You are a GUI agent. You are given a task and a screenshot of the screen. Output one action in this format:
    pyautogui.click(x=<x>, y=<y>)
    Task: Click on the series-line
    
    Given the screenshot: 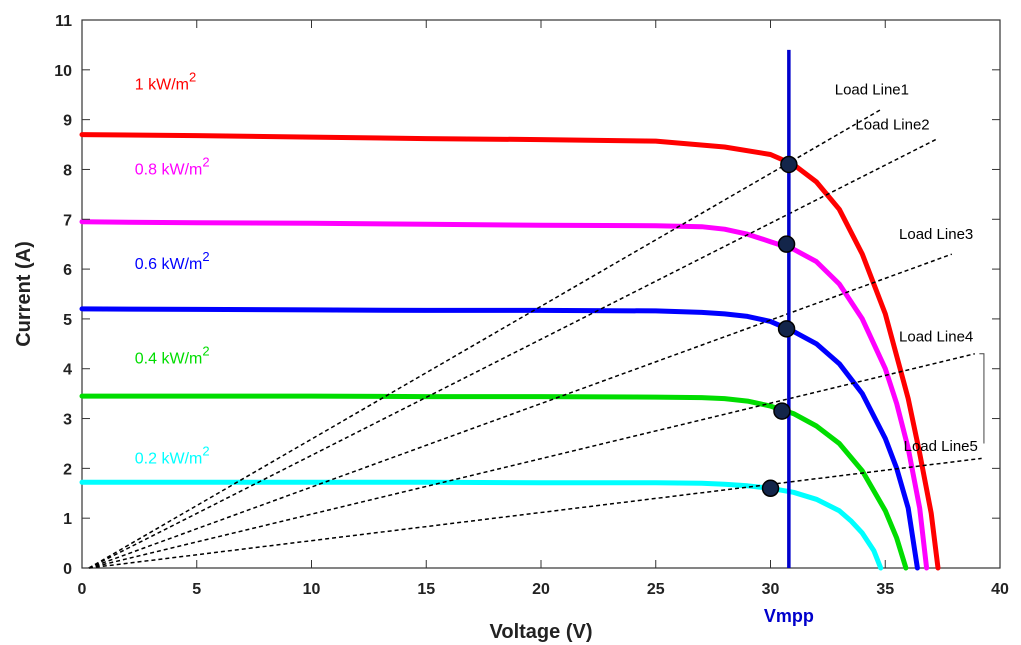 What is the action you would take?
    pyautogui.click(x=481, y=525)
    